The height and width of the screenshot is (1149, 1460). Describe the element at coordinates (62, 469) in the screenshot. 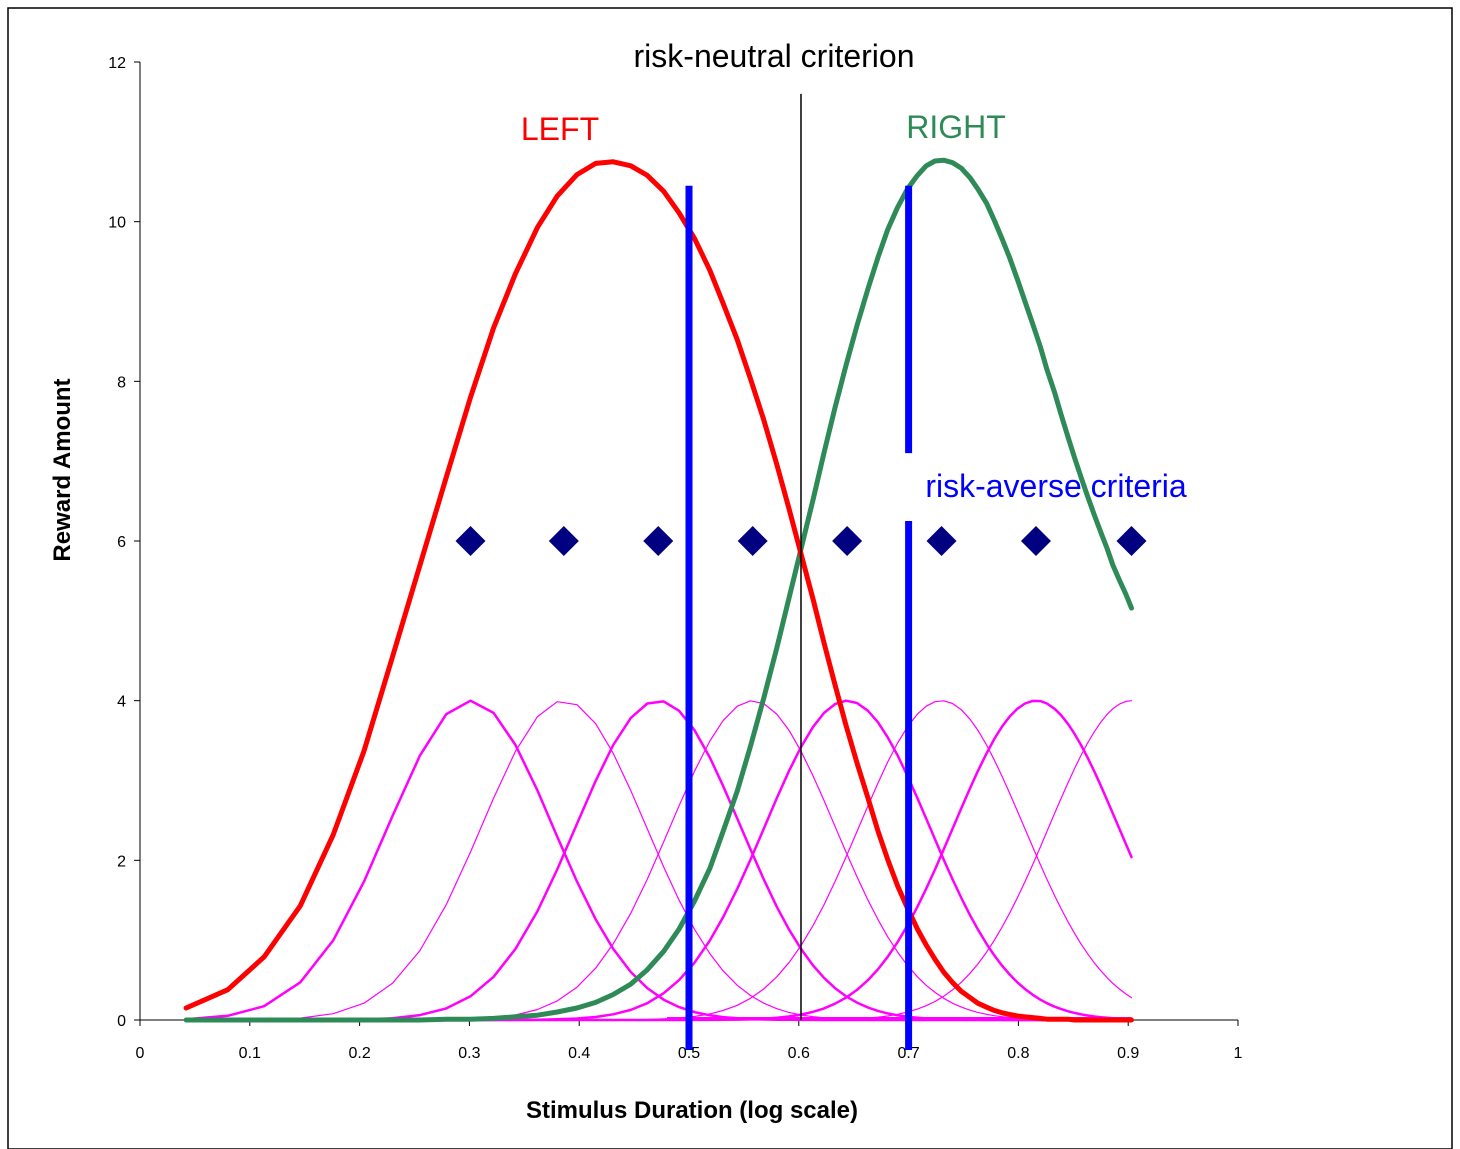

I see `y-axis-title: Reward Amount` at that location.